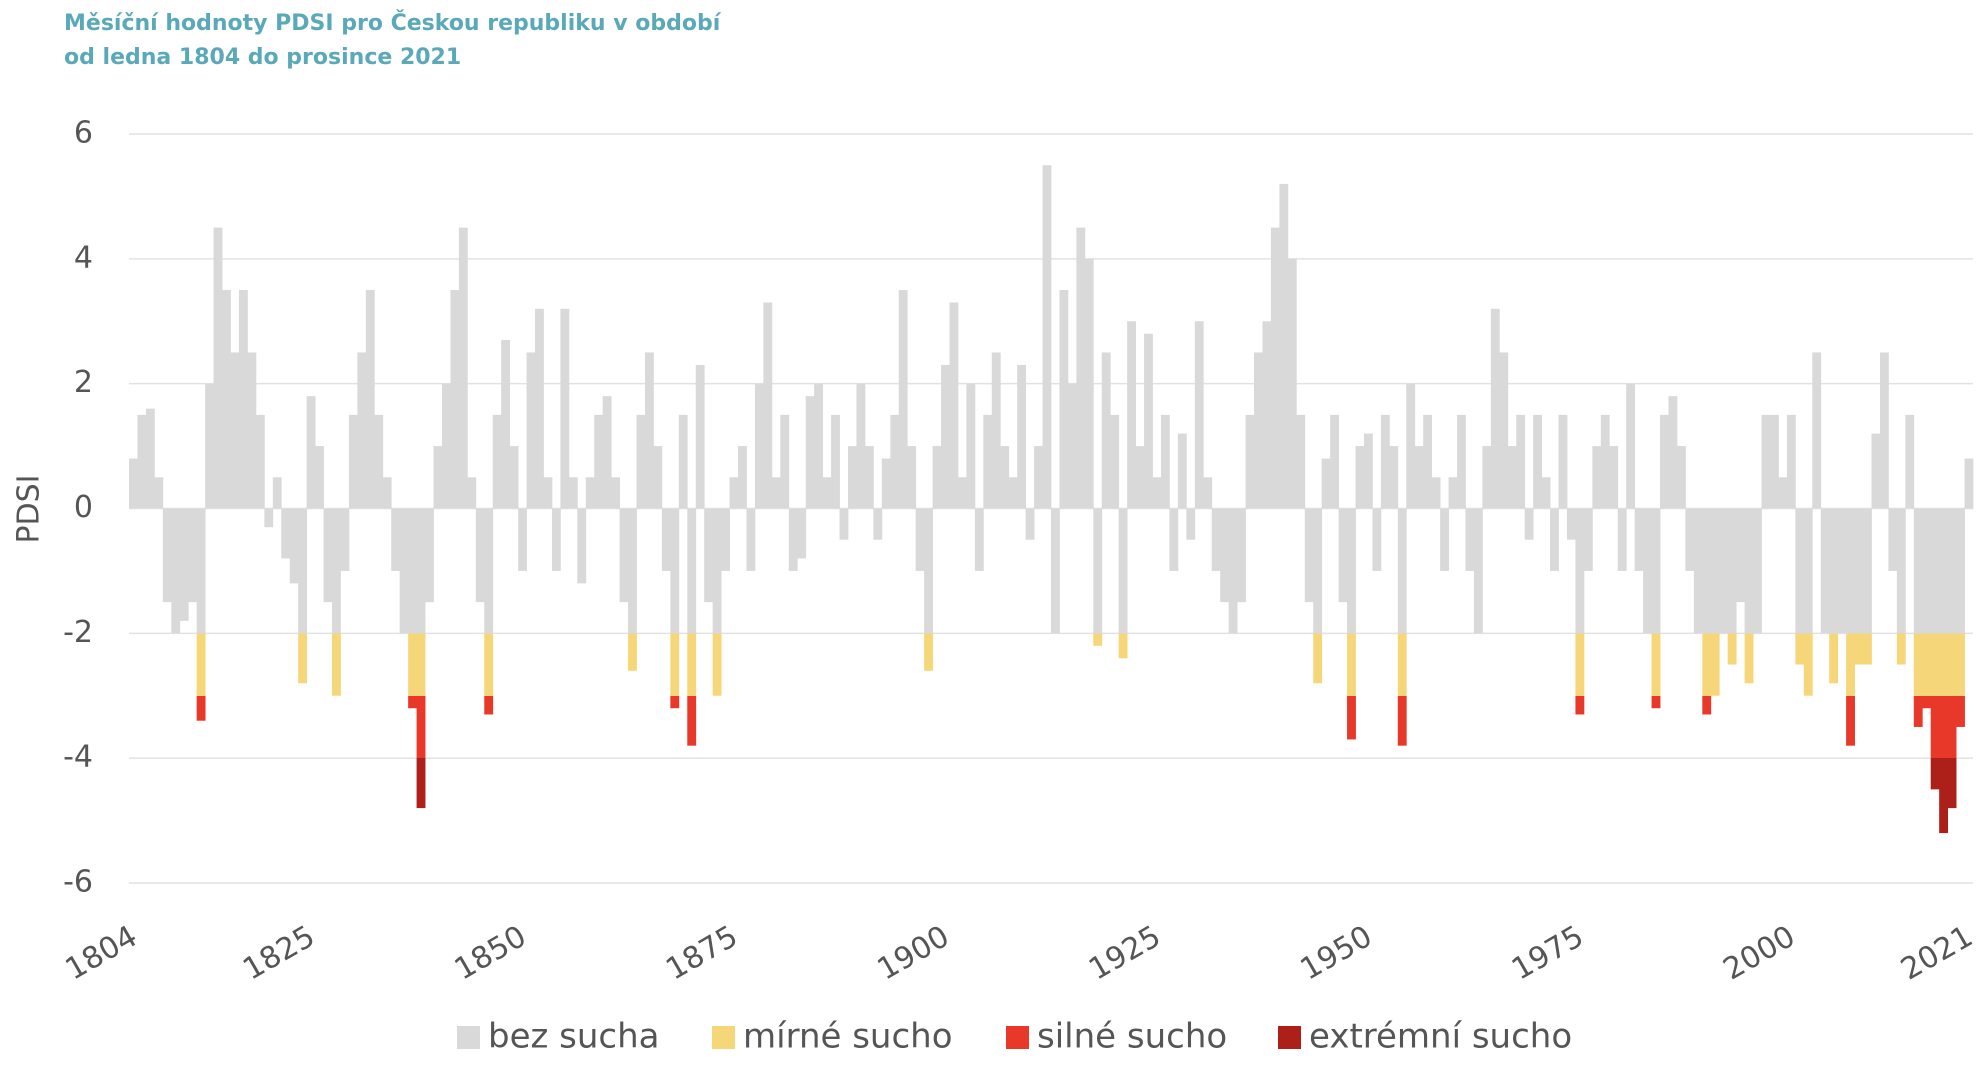 The image size is (1988, 1068). I want to click on x-tick-label: 1975, so click(1548, 953).